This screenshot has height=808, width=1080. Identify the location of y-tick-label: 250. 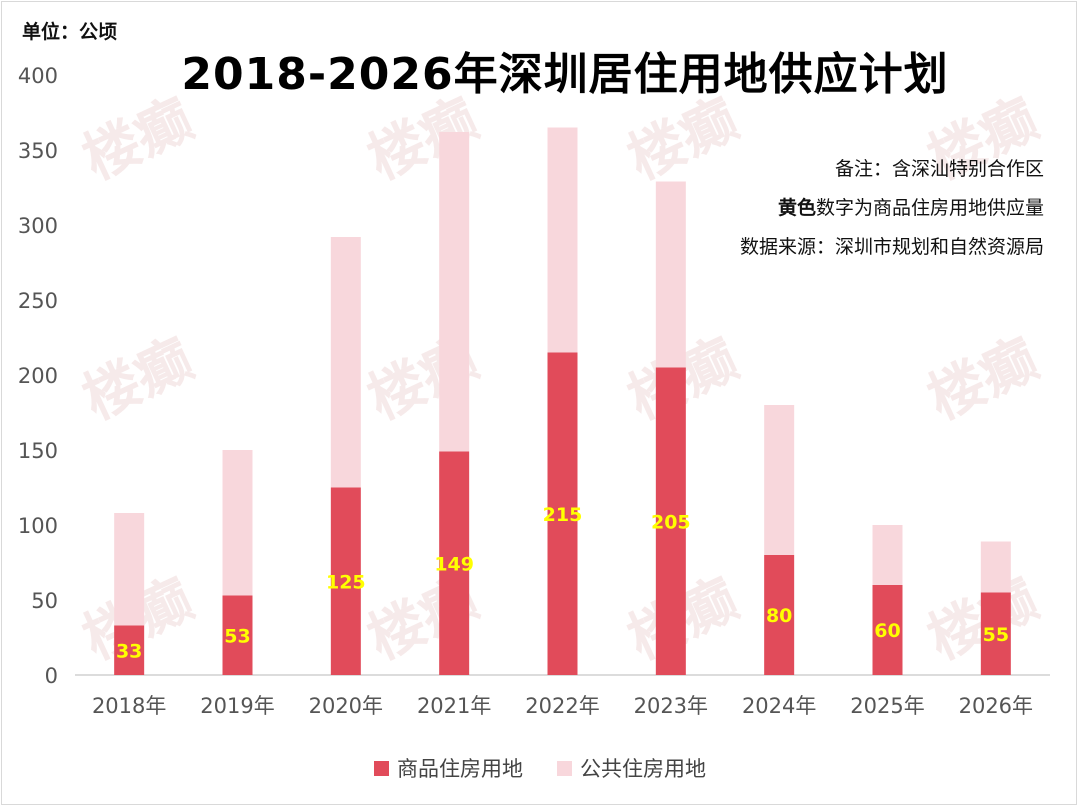
(38, 301).